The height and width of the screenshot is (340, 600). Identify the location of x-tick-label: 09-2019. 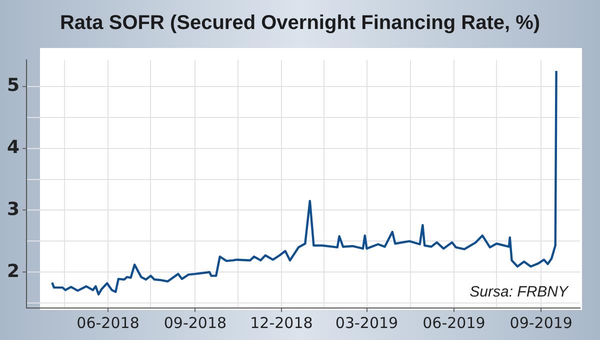
(541, 323).